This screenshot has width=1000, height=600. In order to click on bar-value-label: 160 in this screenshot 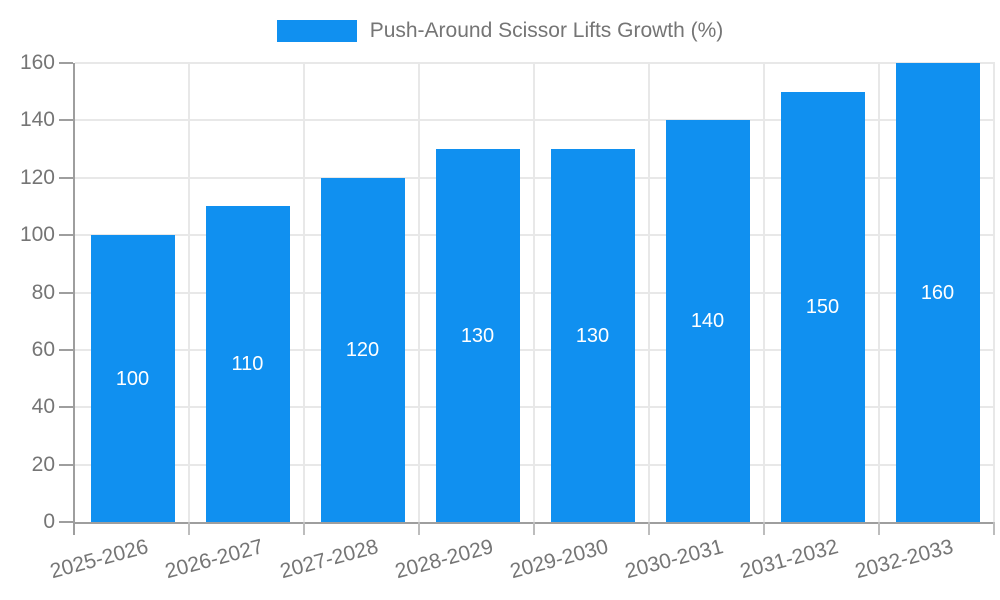, I will do `click(937, 292)`.